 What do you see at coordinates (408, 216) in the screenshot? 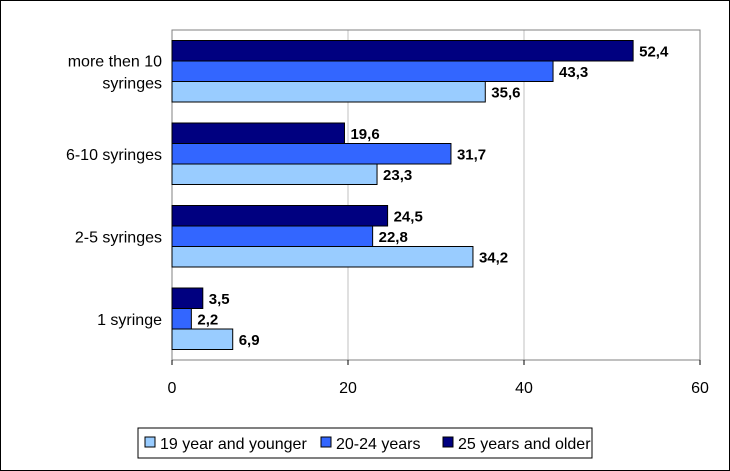
I see `data-label: 24,5` at bounding box center [408, 216].